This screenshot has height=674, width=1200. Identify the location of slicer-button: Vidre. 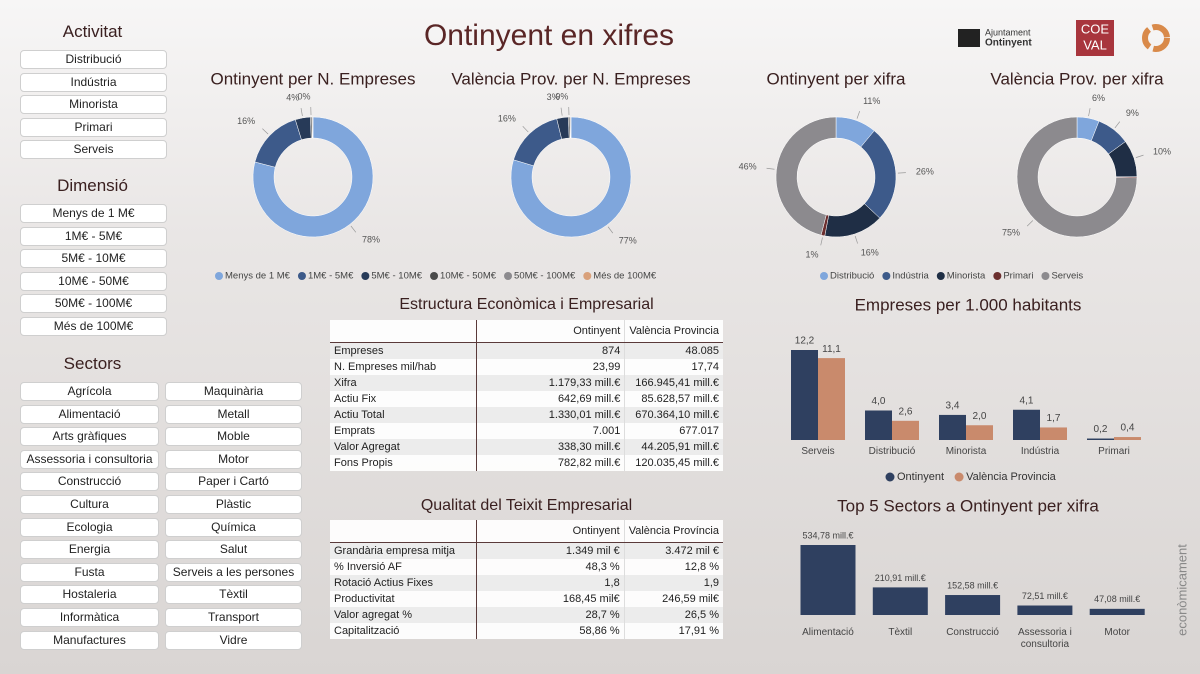
(233, 640).